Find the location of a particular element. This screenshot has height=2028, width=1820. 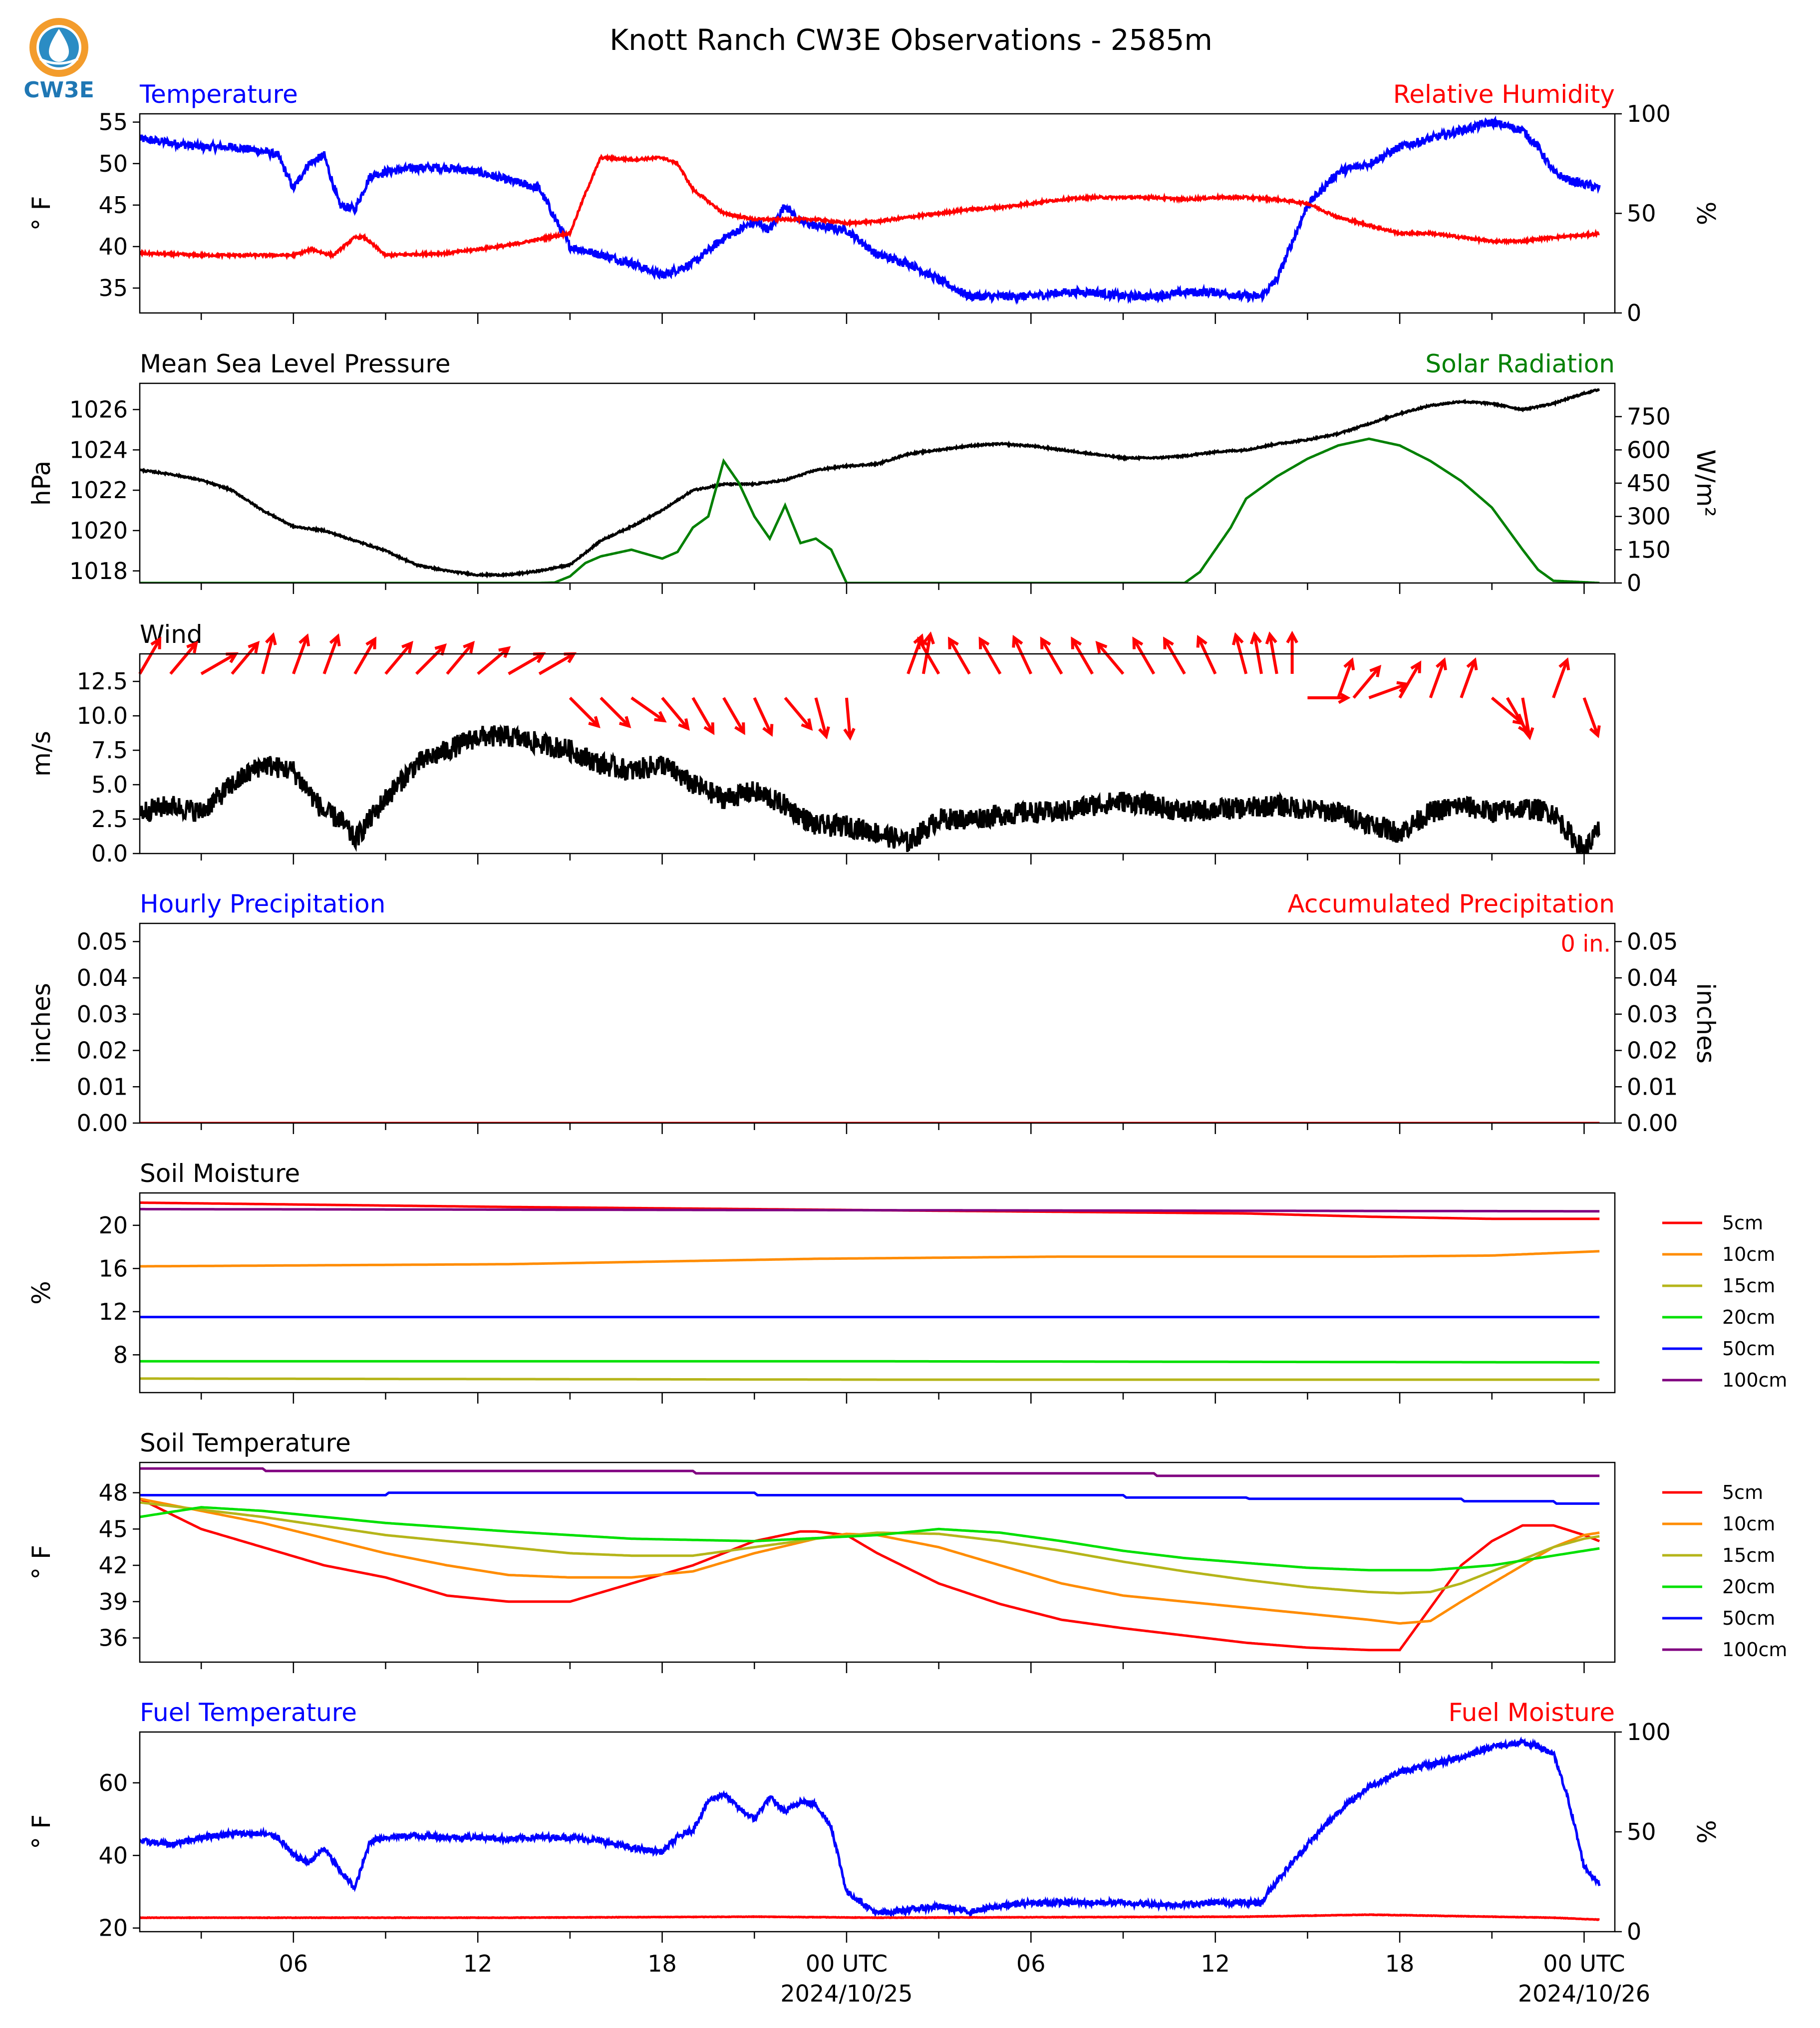

y-tick-label-right: 0.04 is located at coordinates (1652, 977).